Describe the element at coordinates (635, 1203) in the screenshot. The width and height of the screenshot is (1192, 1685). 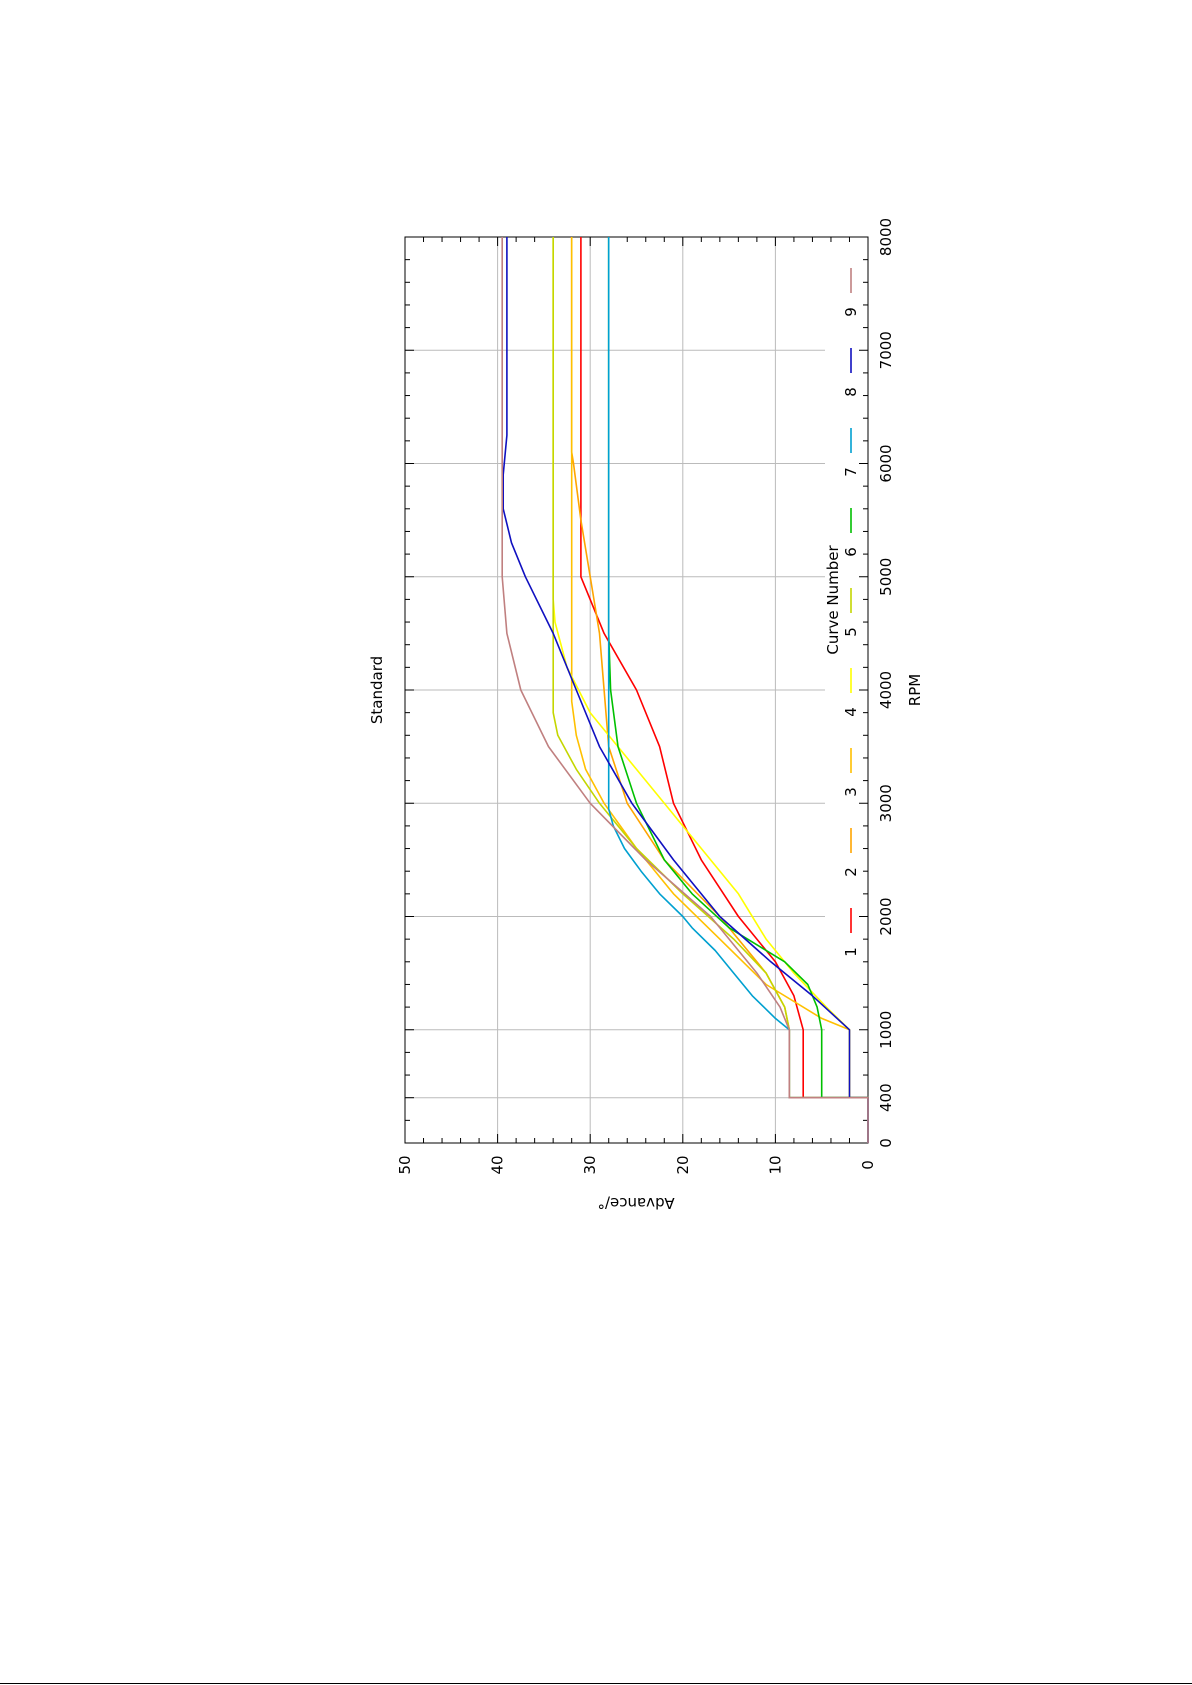
I see `y-axis-title: Advance/°` at that location.